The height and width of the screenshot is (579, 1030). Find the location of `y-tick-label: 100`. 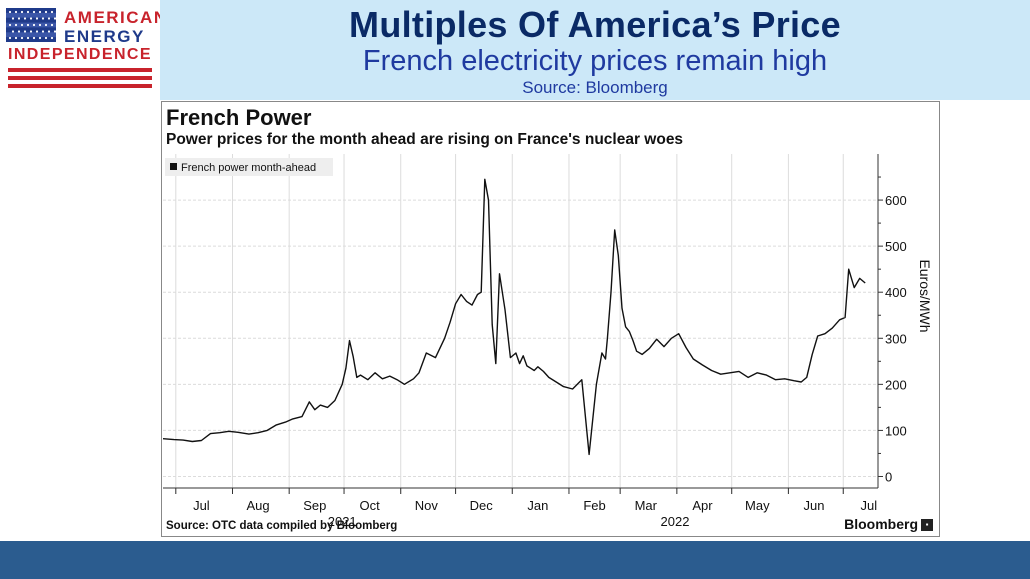

y-tick-label: 100 is located at coordinates (896, 430).